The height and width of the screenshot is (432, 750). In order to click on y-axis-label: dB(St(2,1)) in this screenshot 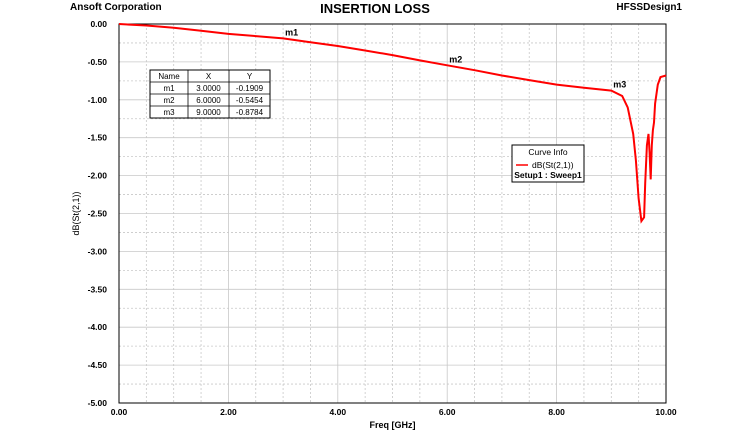, I will do `click(76, 213)`.